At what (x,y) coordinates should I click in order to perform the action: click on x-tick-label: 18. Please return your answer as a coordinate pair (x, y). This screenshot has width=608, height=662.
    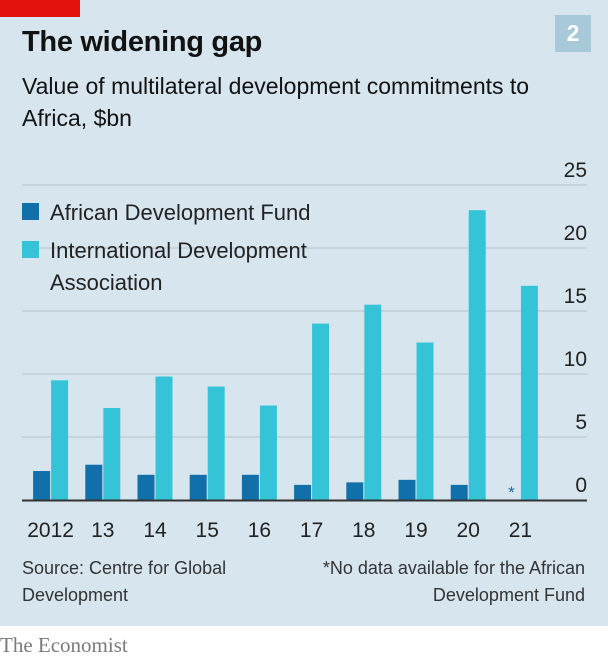
    Looking at the image, I should click on (363, 530).